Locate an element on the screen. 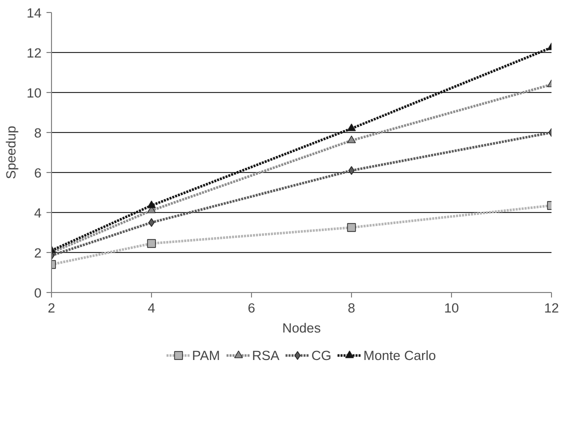  x-axis-title: Nodes is located at coordinates (302, 328).